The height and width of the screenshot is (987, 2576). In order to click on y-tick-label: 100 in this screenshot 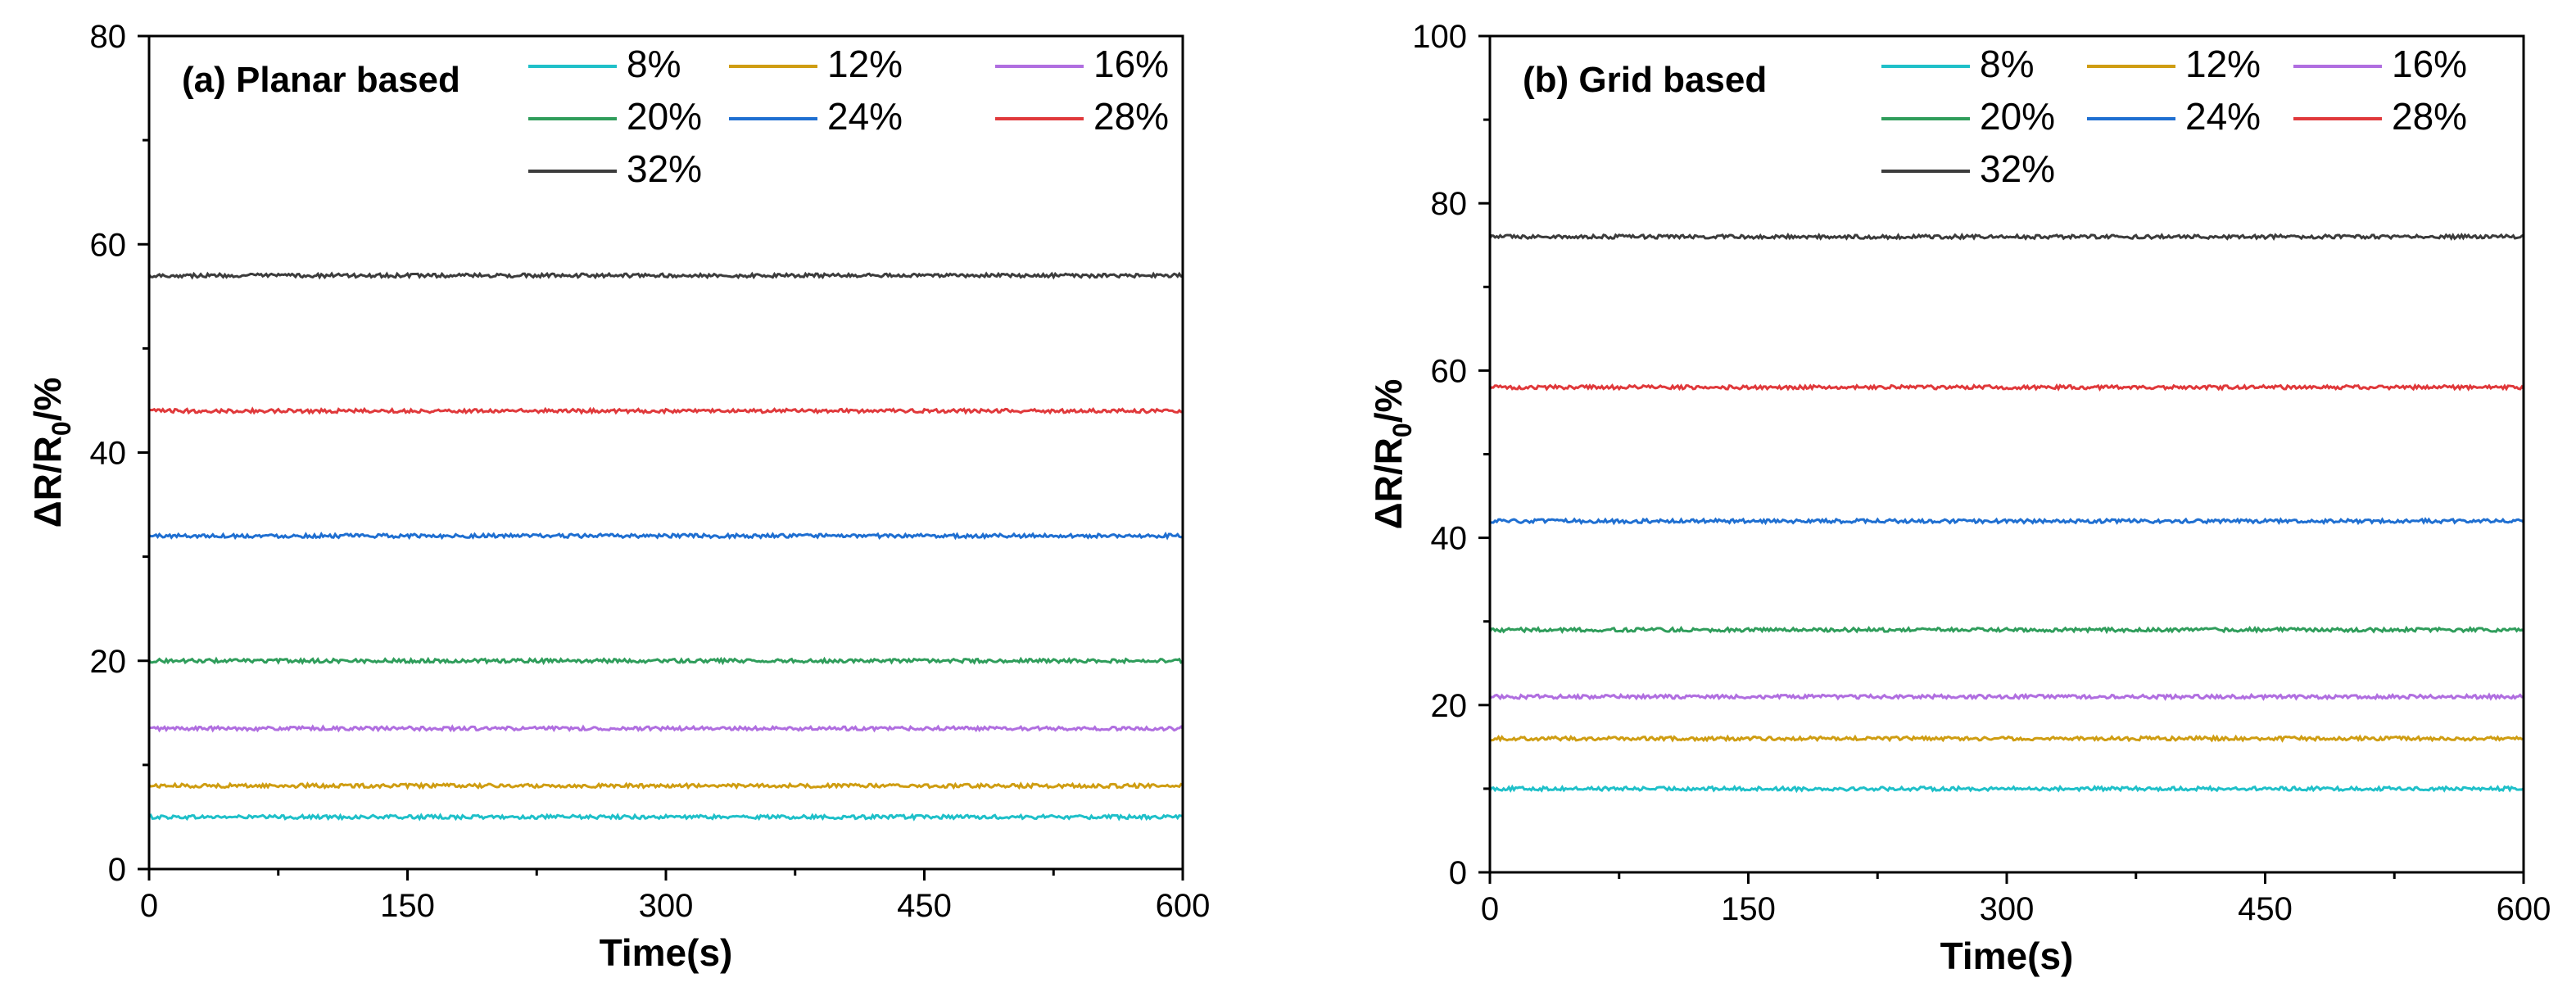, I will do `click(1439, 37)`.